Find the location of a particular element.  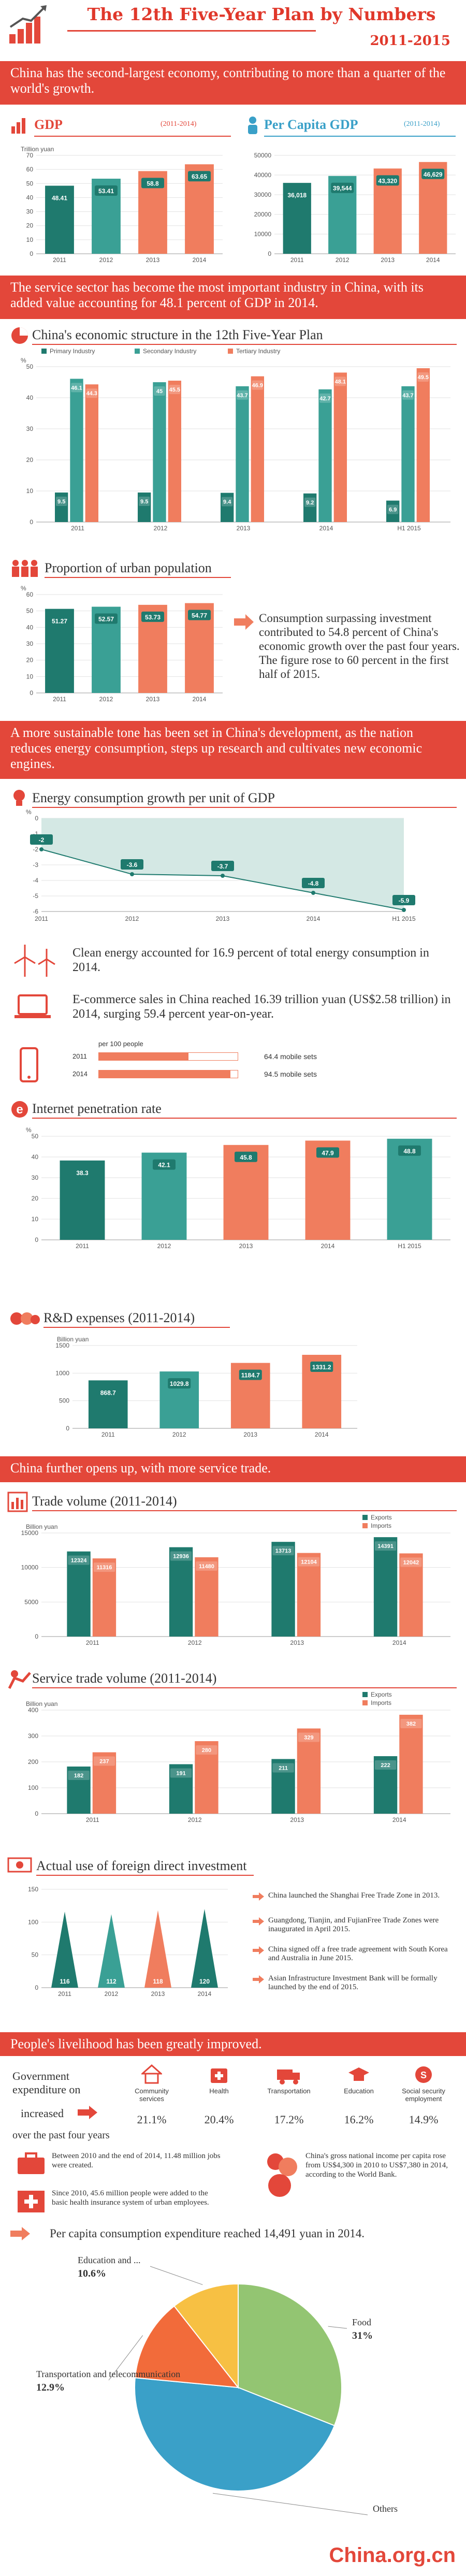

y-axis-label: % is located at coordinates (23, 589).